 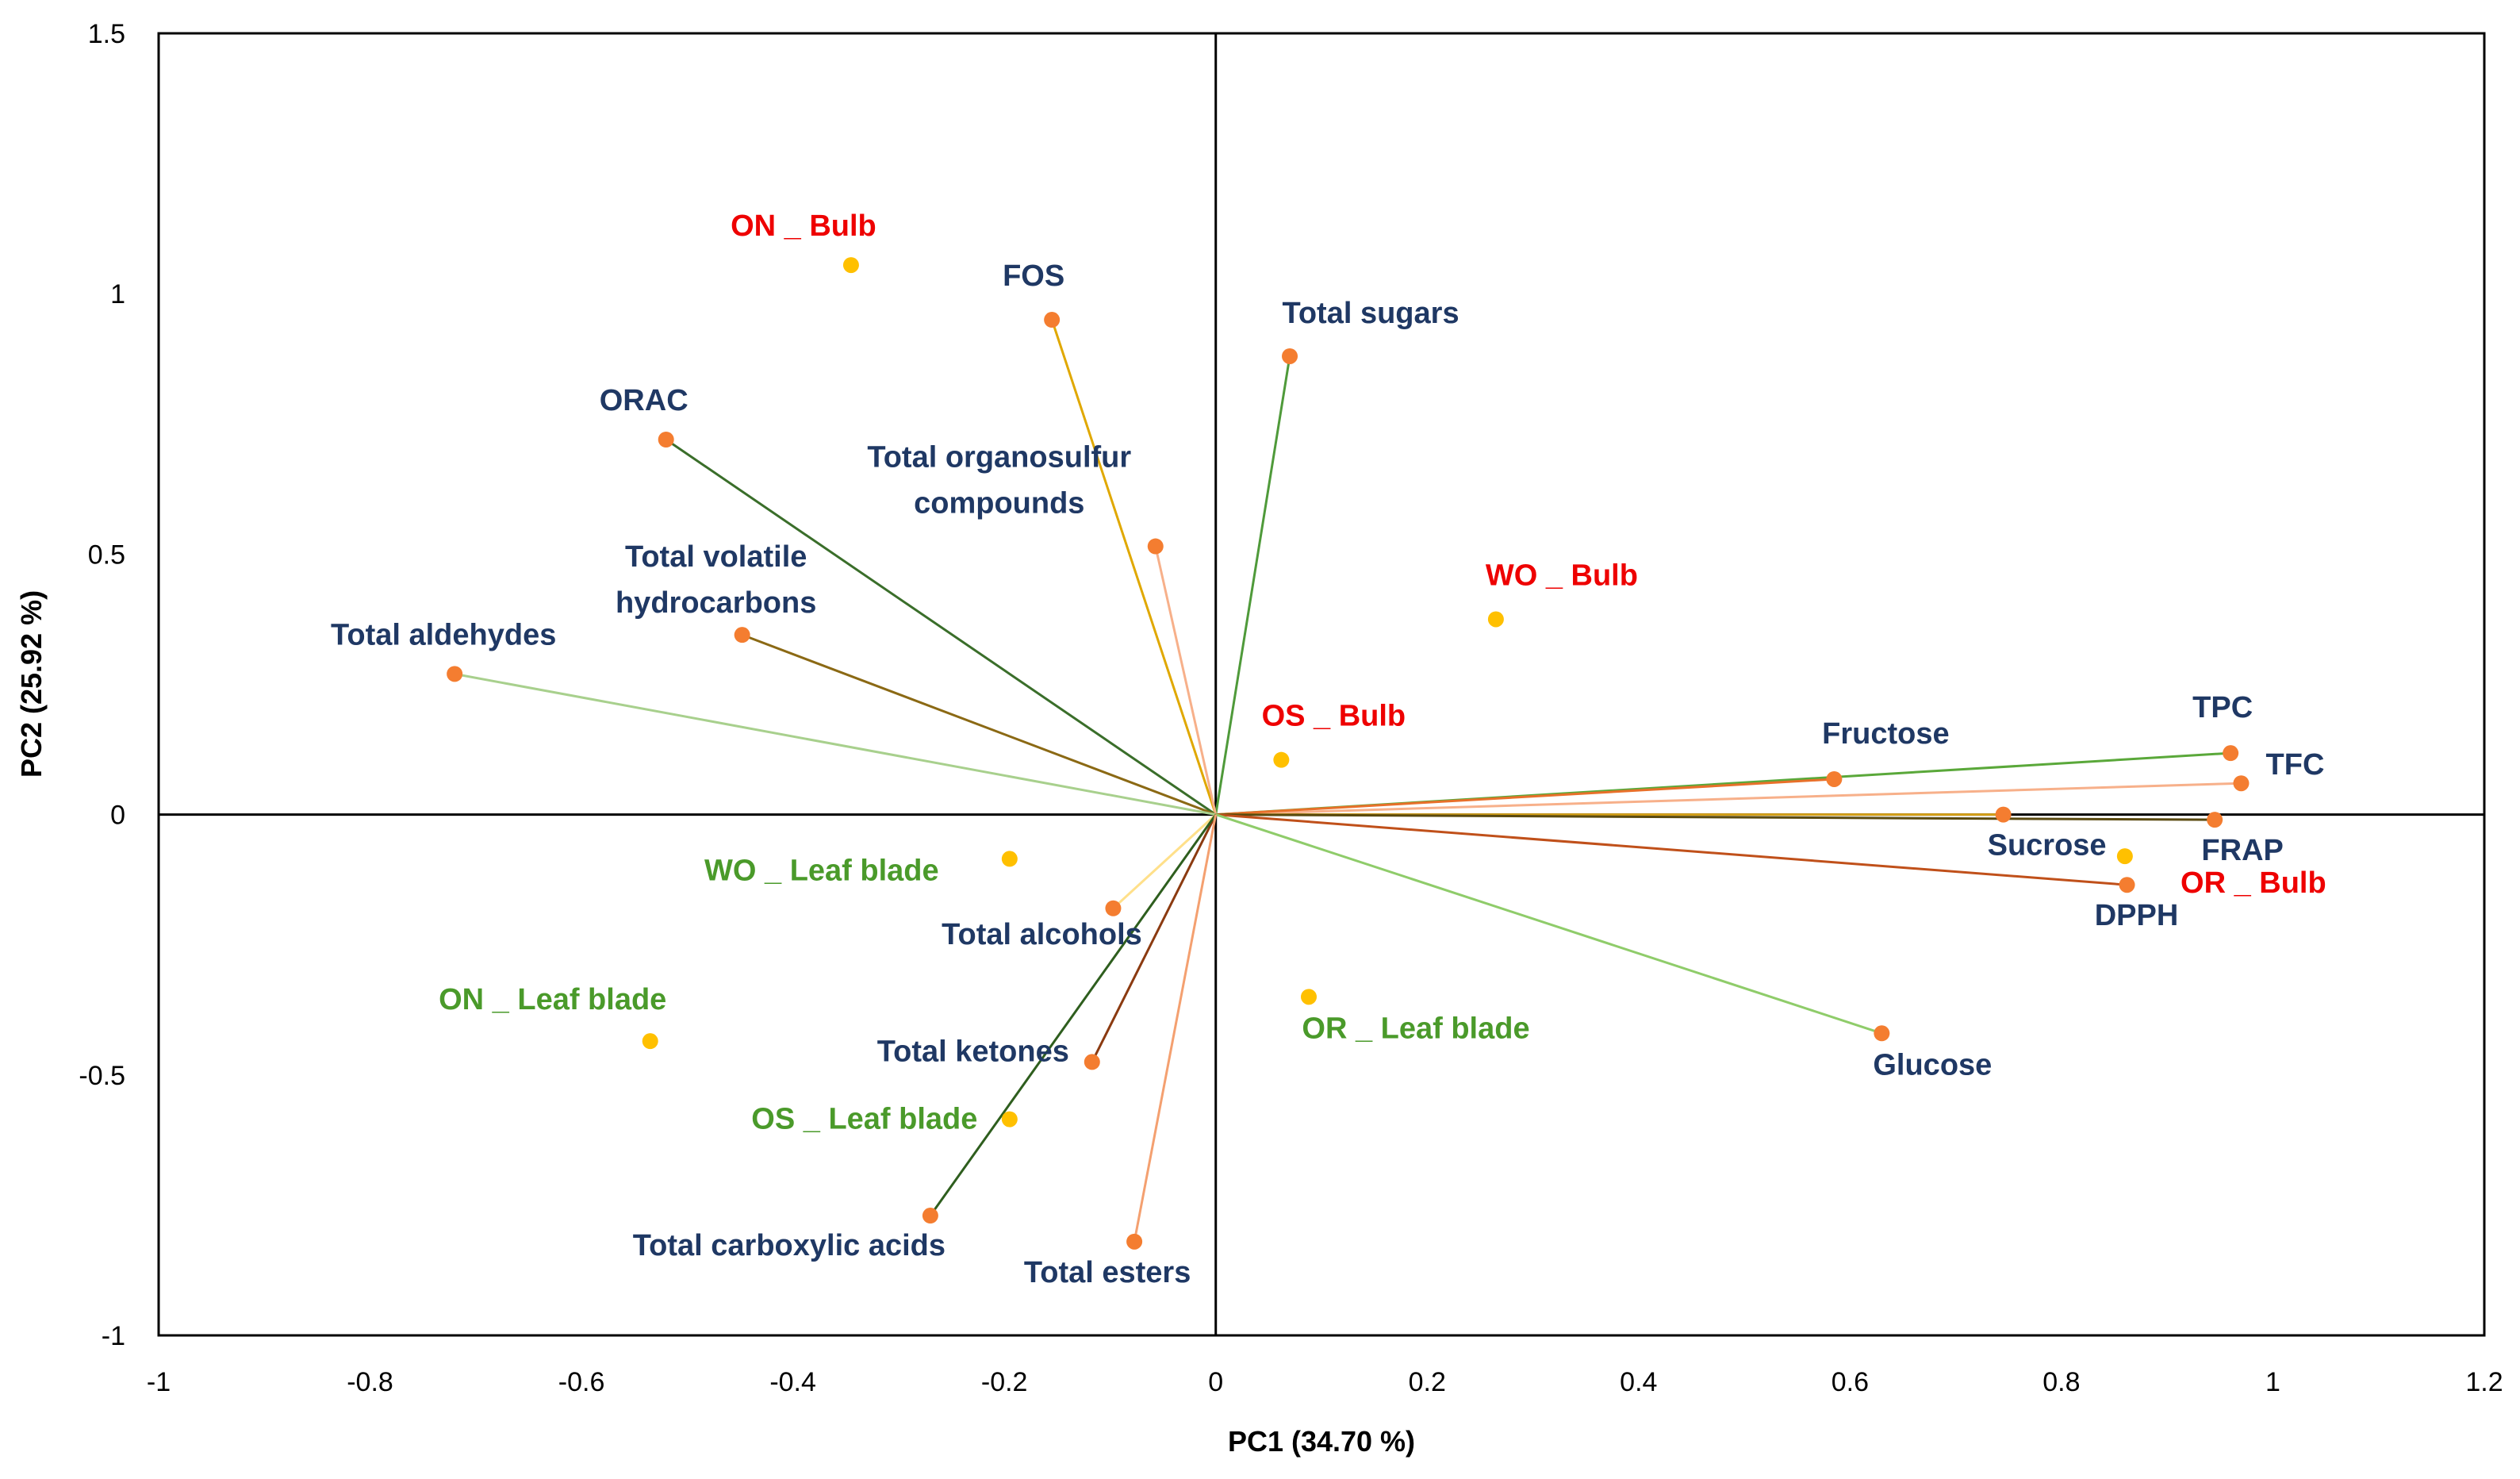 I want to click on x-tick-label: 1, so click(x=2272, y=1382).